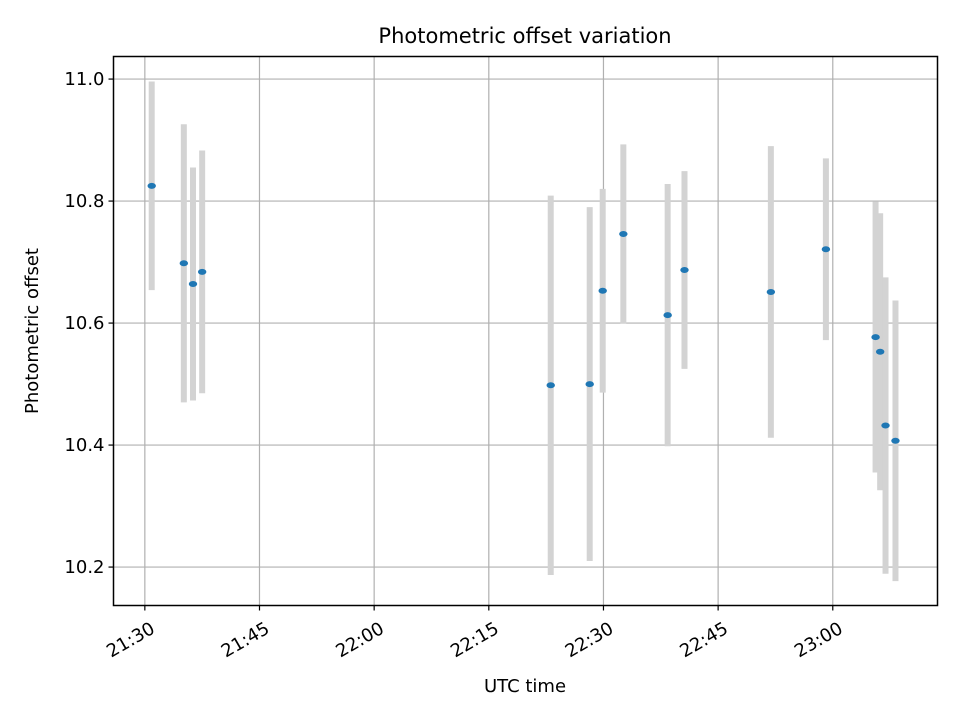 This screenshot has width=960, height=720. I want to click on chart-title: Photometric offset variation, so click(524, 36).